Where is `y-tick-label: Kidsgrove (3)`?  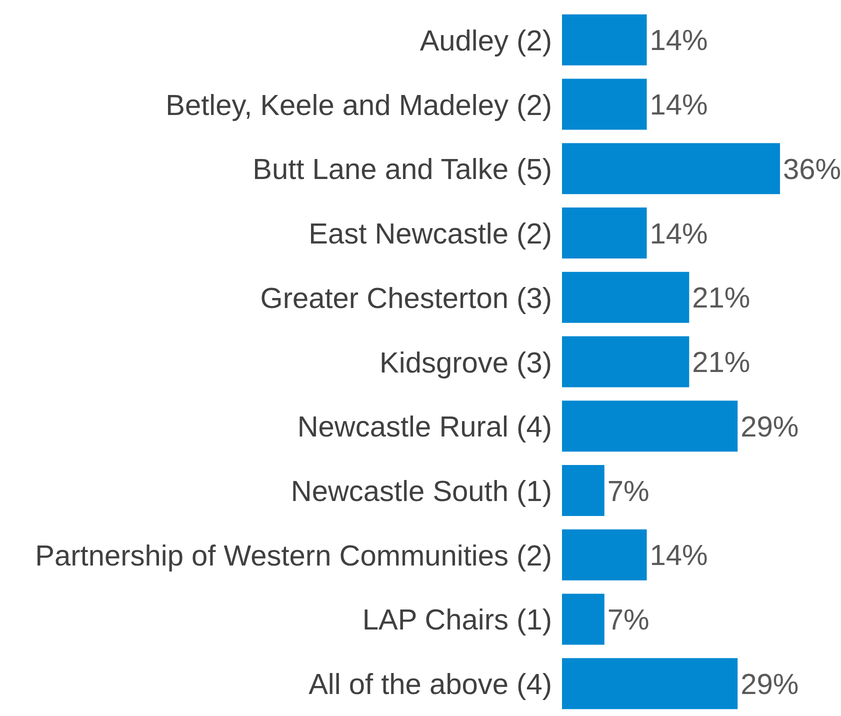 y-tick-label: Kidsgrove (3) is located at coordinates (466, 363).